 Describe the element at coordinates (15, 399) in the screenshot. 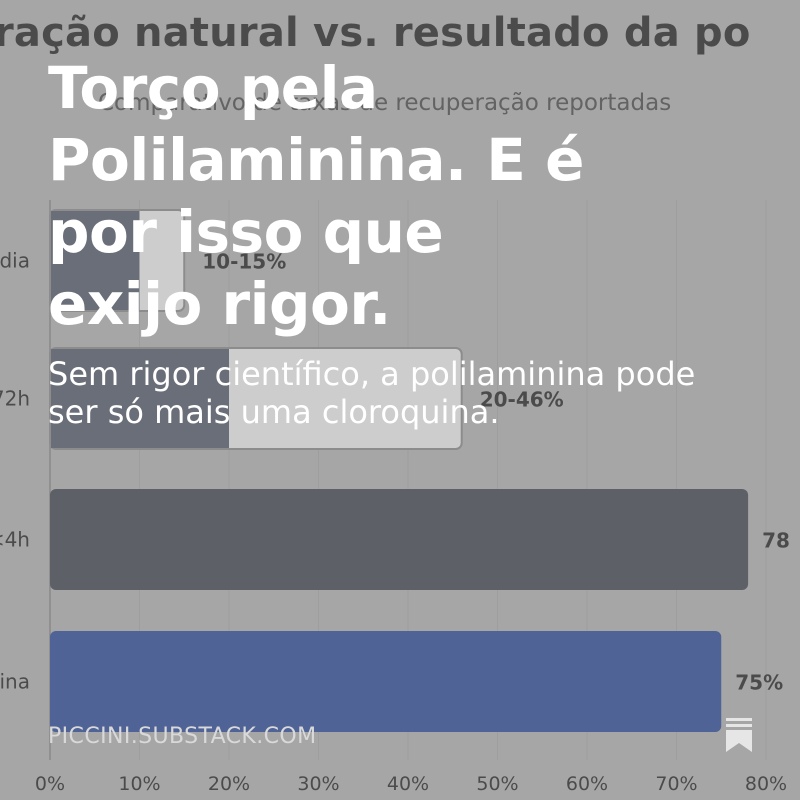

I see `category-label: 72h` at that location.